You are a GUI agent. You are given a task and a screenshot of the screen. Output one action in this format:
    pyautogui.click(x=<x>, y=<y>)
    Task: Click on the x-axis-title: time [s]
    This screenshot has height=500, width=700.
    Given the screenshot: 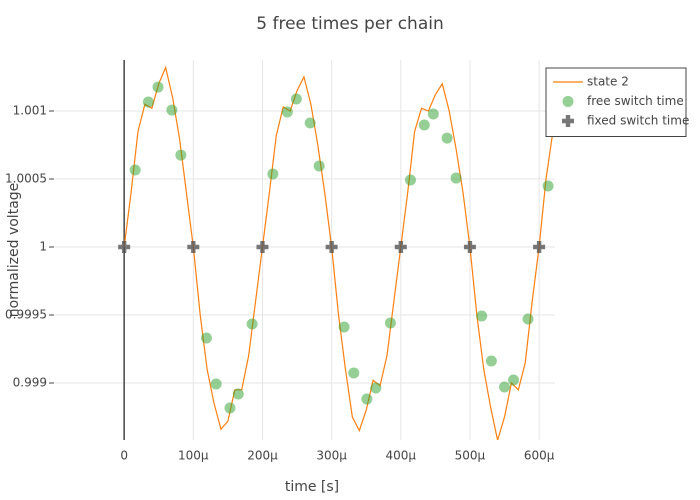 What is the action you would take?
    pyautogui.click(x=312, y=487)
    